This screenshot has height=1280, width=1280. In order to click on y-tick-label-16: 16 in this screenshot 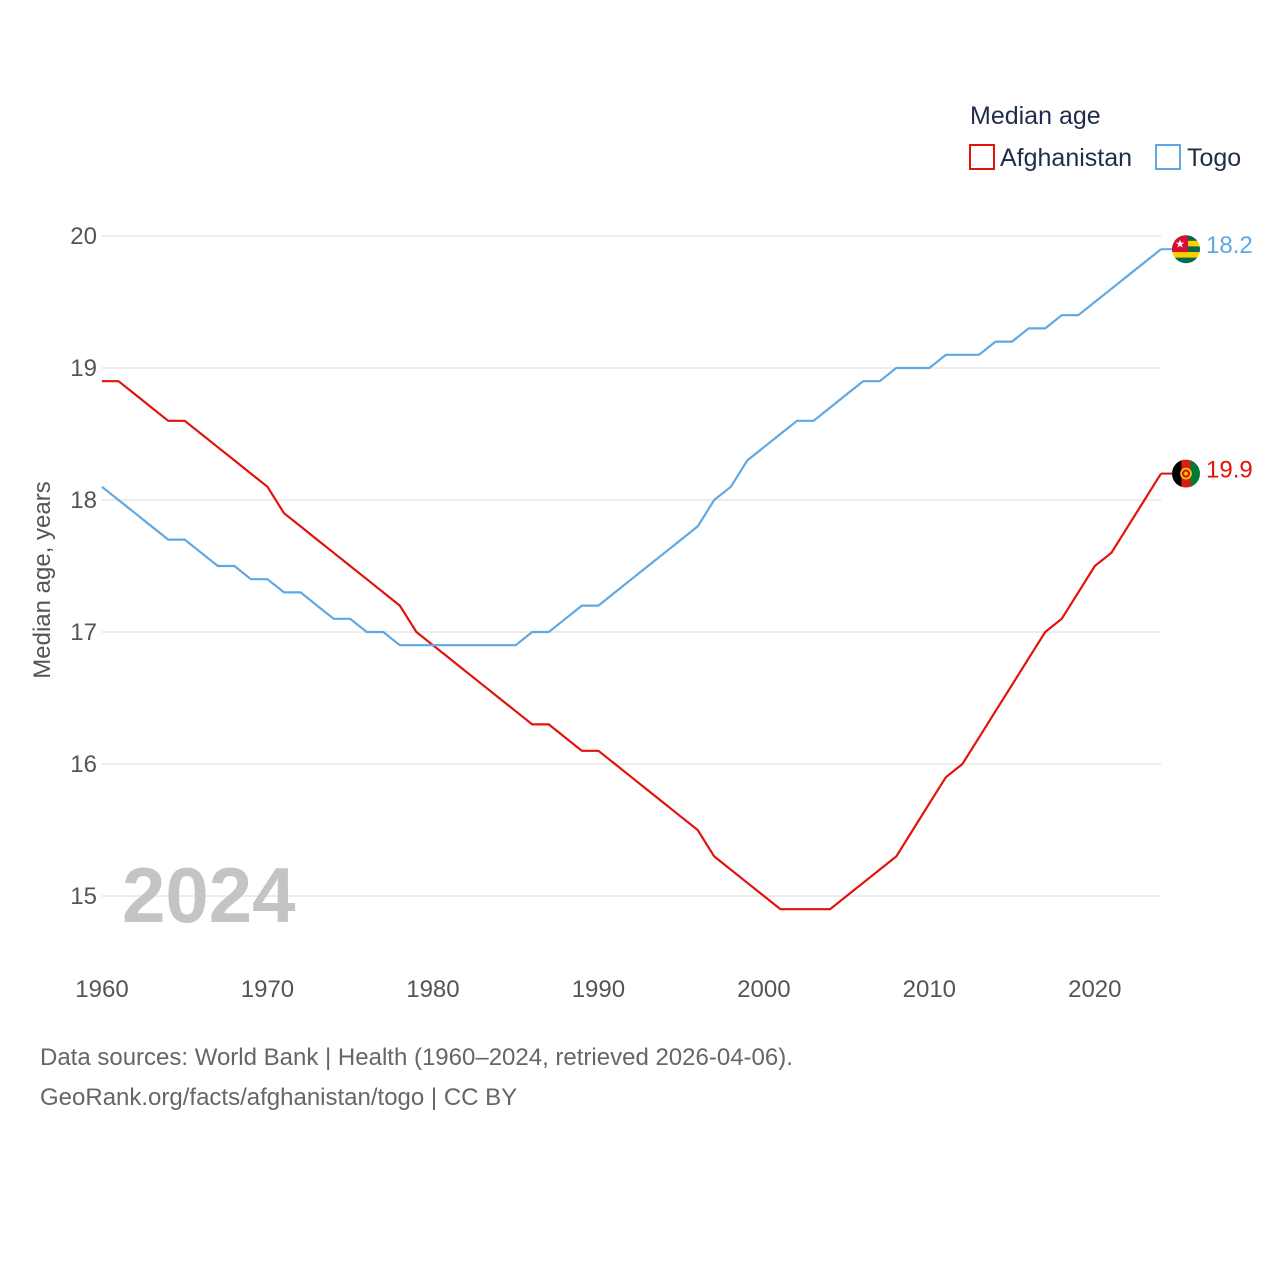, I will do `click(83, 764)`.